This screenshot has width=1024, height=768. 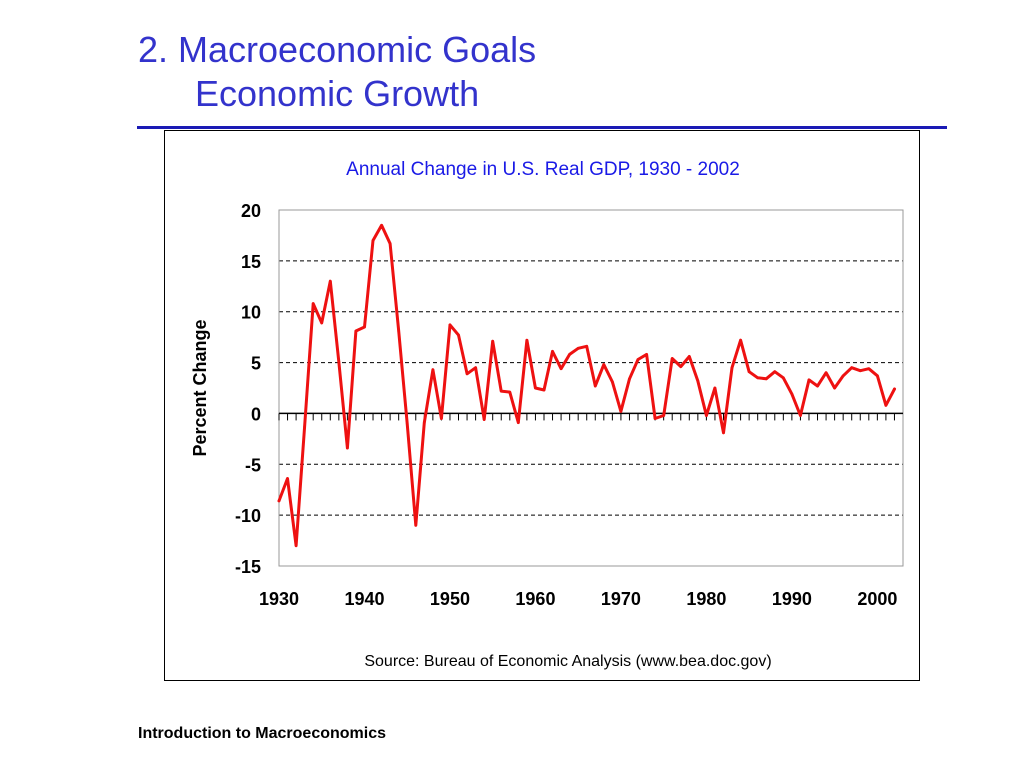 I want to click on y-tick-label: -10, so click(x=248, y=516).